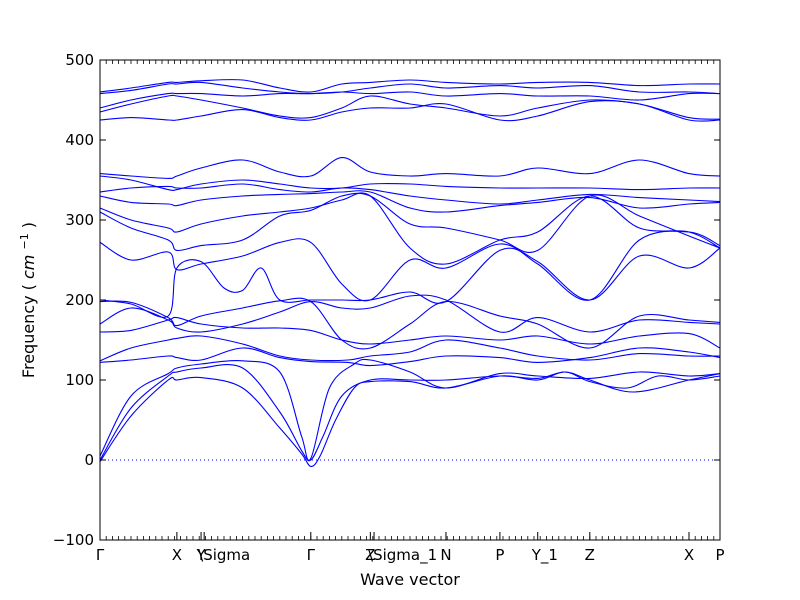  Describe the element at coordinates (200, 555) in the screenshot. I see `x-tick-label: Y` at that location.